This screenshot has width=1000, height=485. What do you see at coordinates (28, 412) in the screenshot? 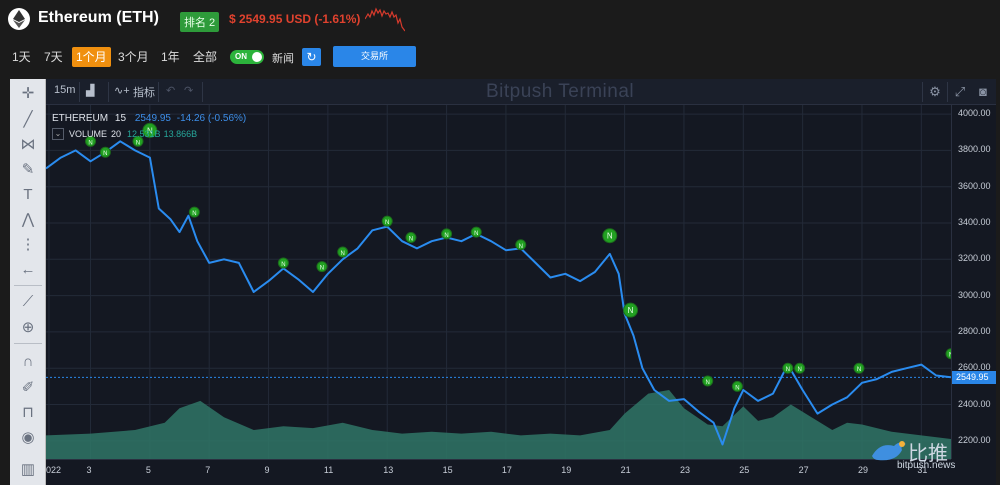
I see `lock-icon: ⊓` at bounding box center [28, 412].